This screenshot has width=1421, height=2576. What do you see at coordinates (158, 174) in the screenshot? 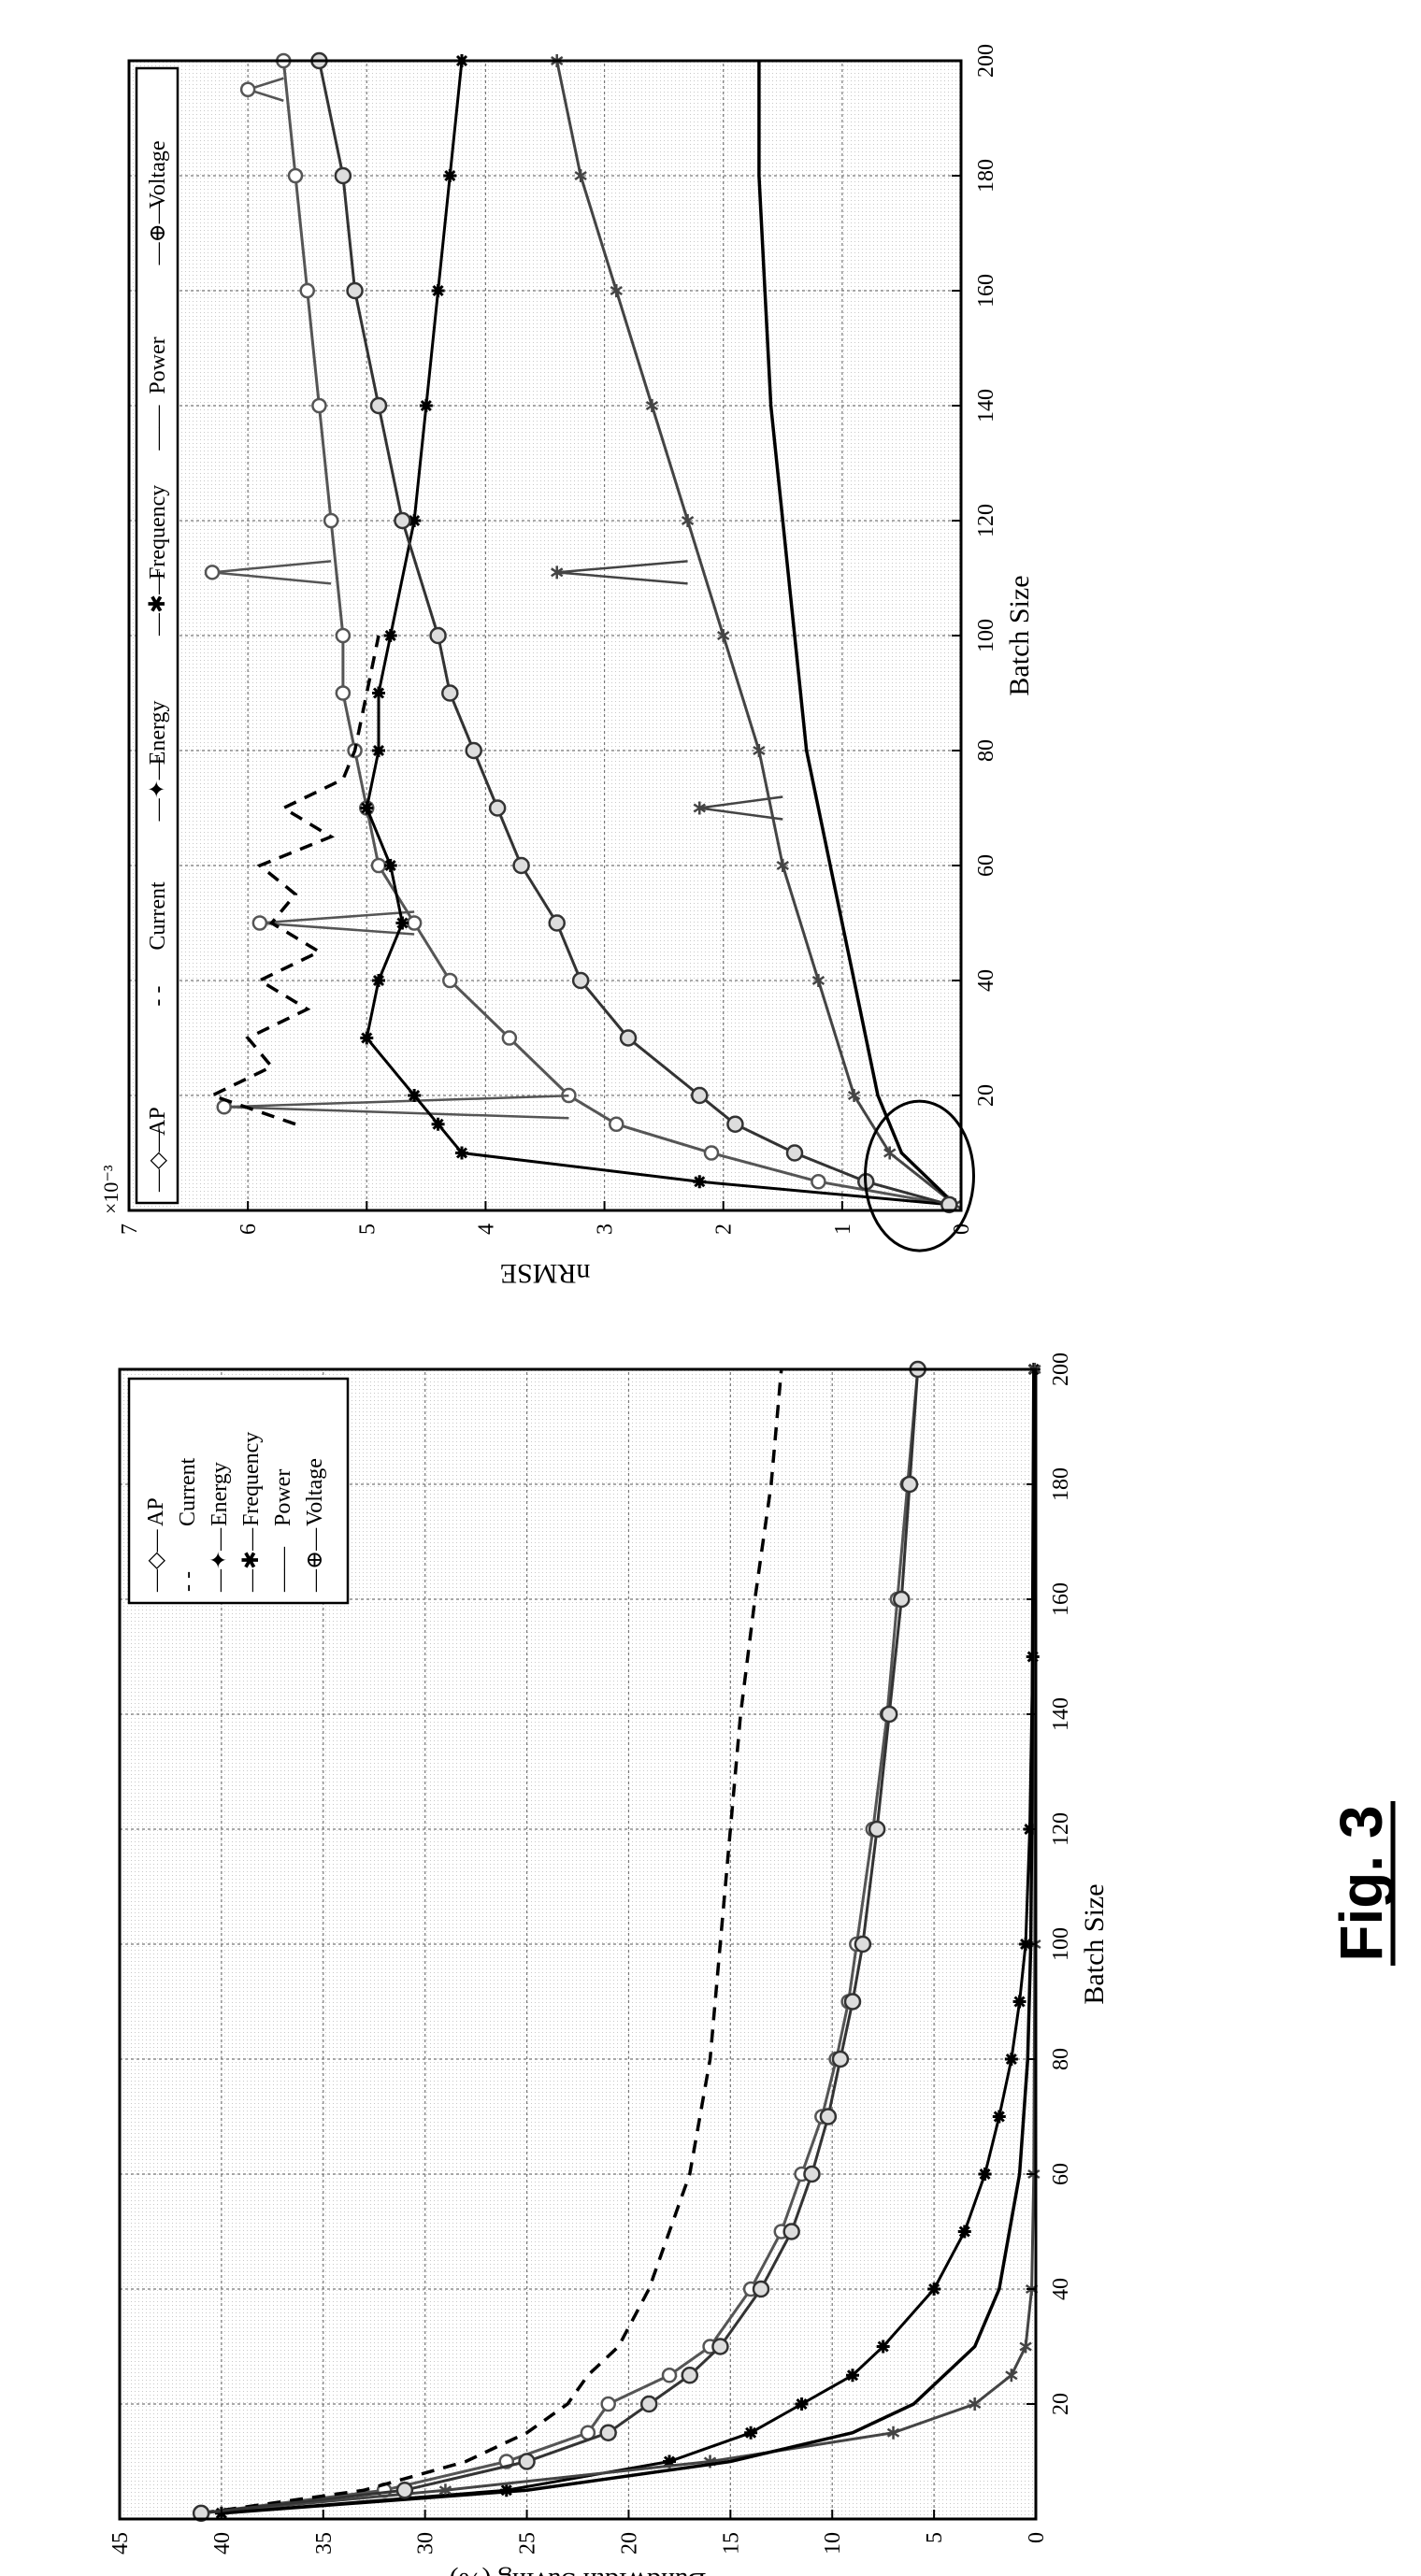
I see `legend-entry-voltage: Voltage` at bounding box center [158, 174].